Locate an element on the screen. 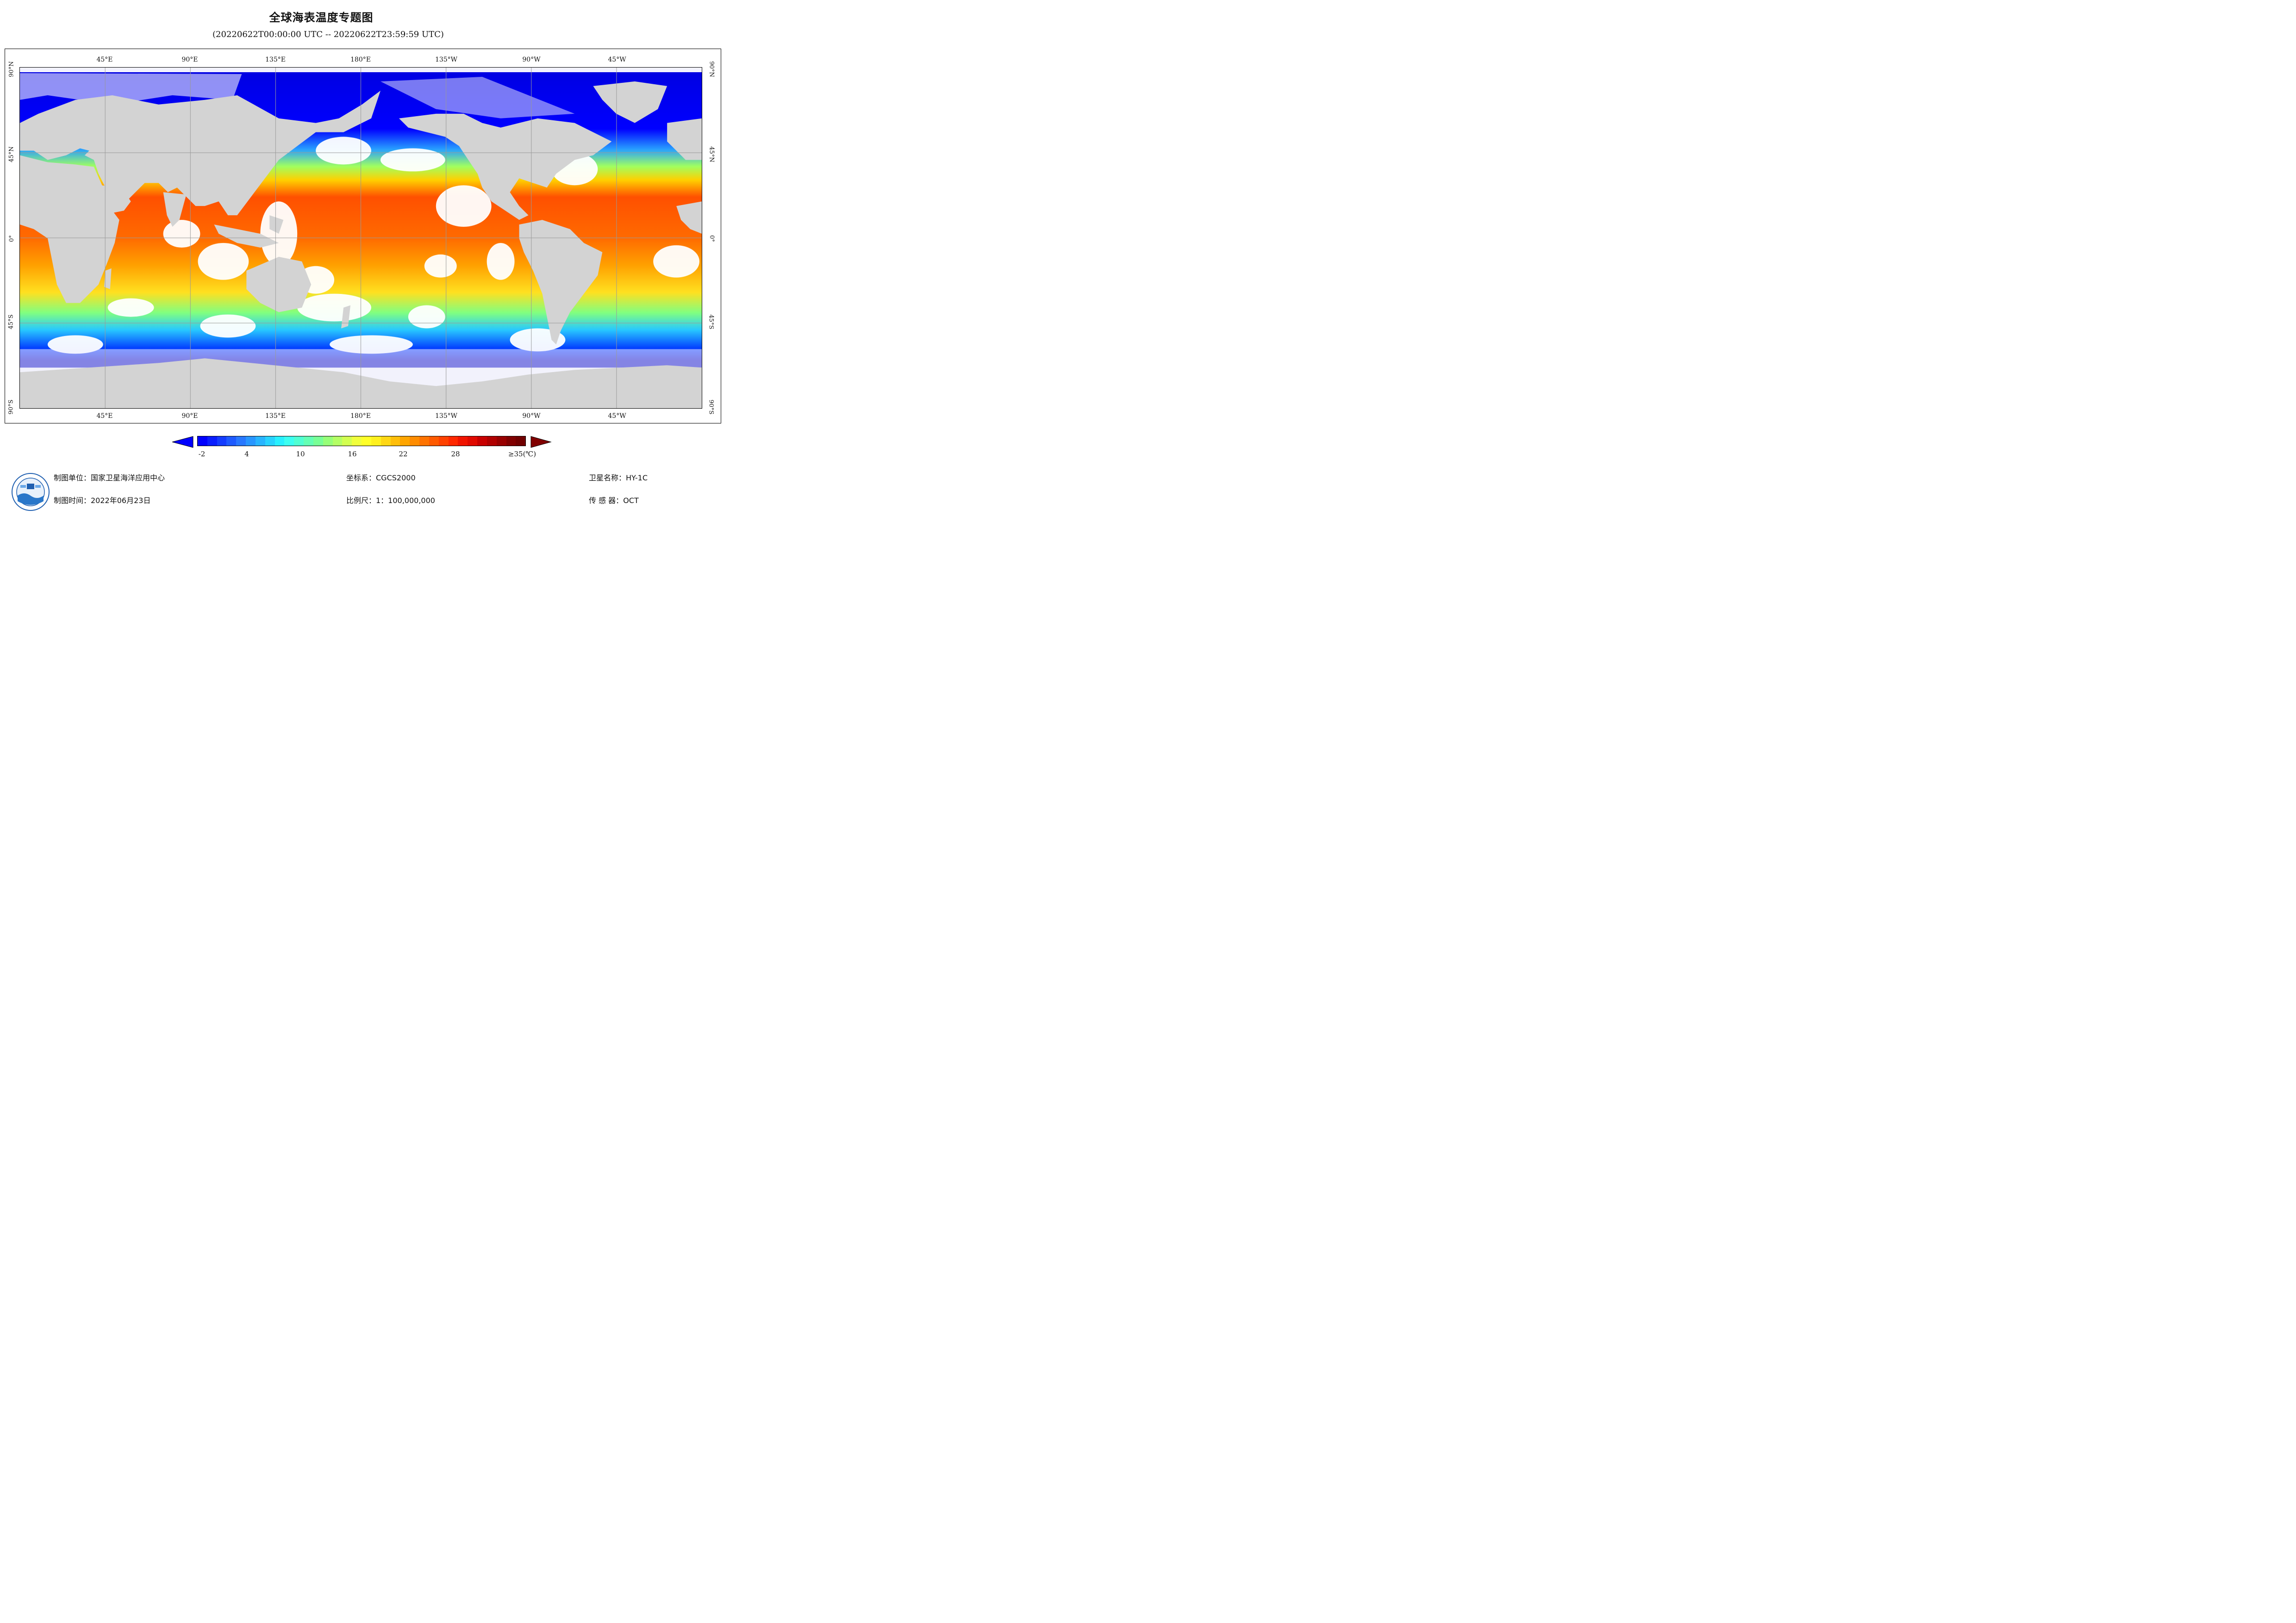 Image resolution: width=2296 pixels, height=1623 pixels. map-frame is located at coordinates (363, 236).